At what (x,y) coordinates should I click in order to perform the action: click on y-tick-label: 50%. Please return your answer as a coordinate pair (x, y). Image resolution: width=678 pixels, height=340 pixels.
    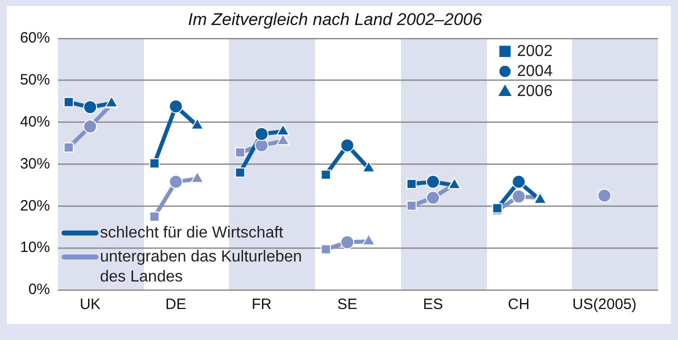
    Looking at the image, I should click on (35, 79).